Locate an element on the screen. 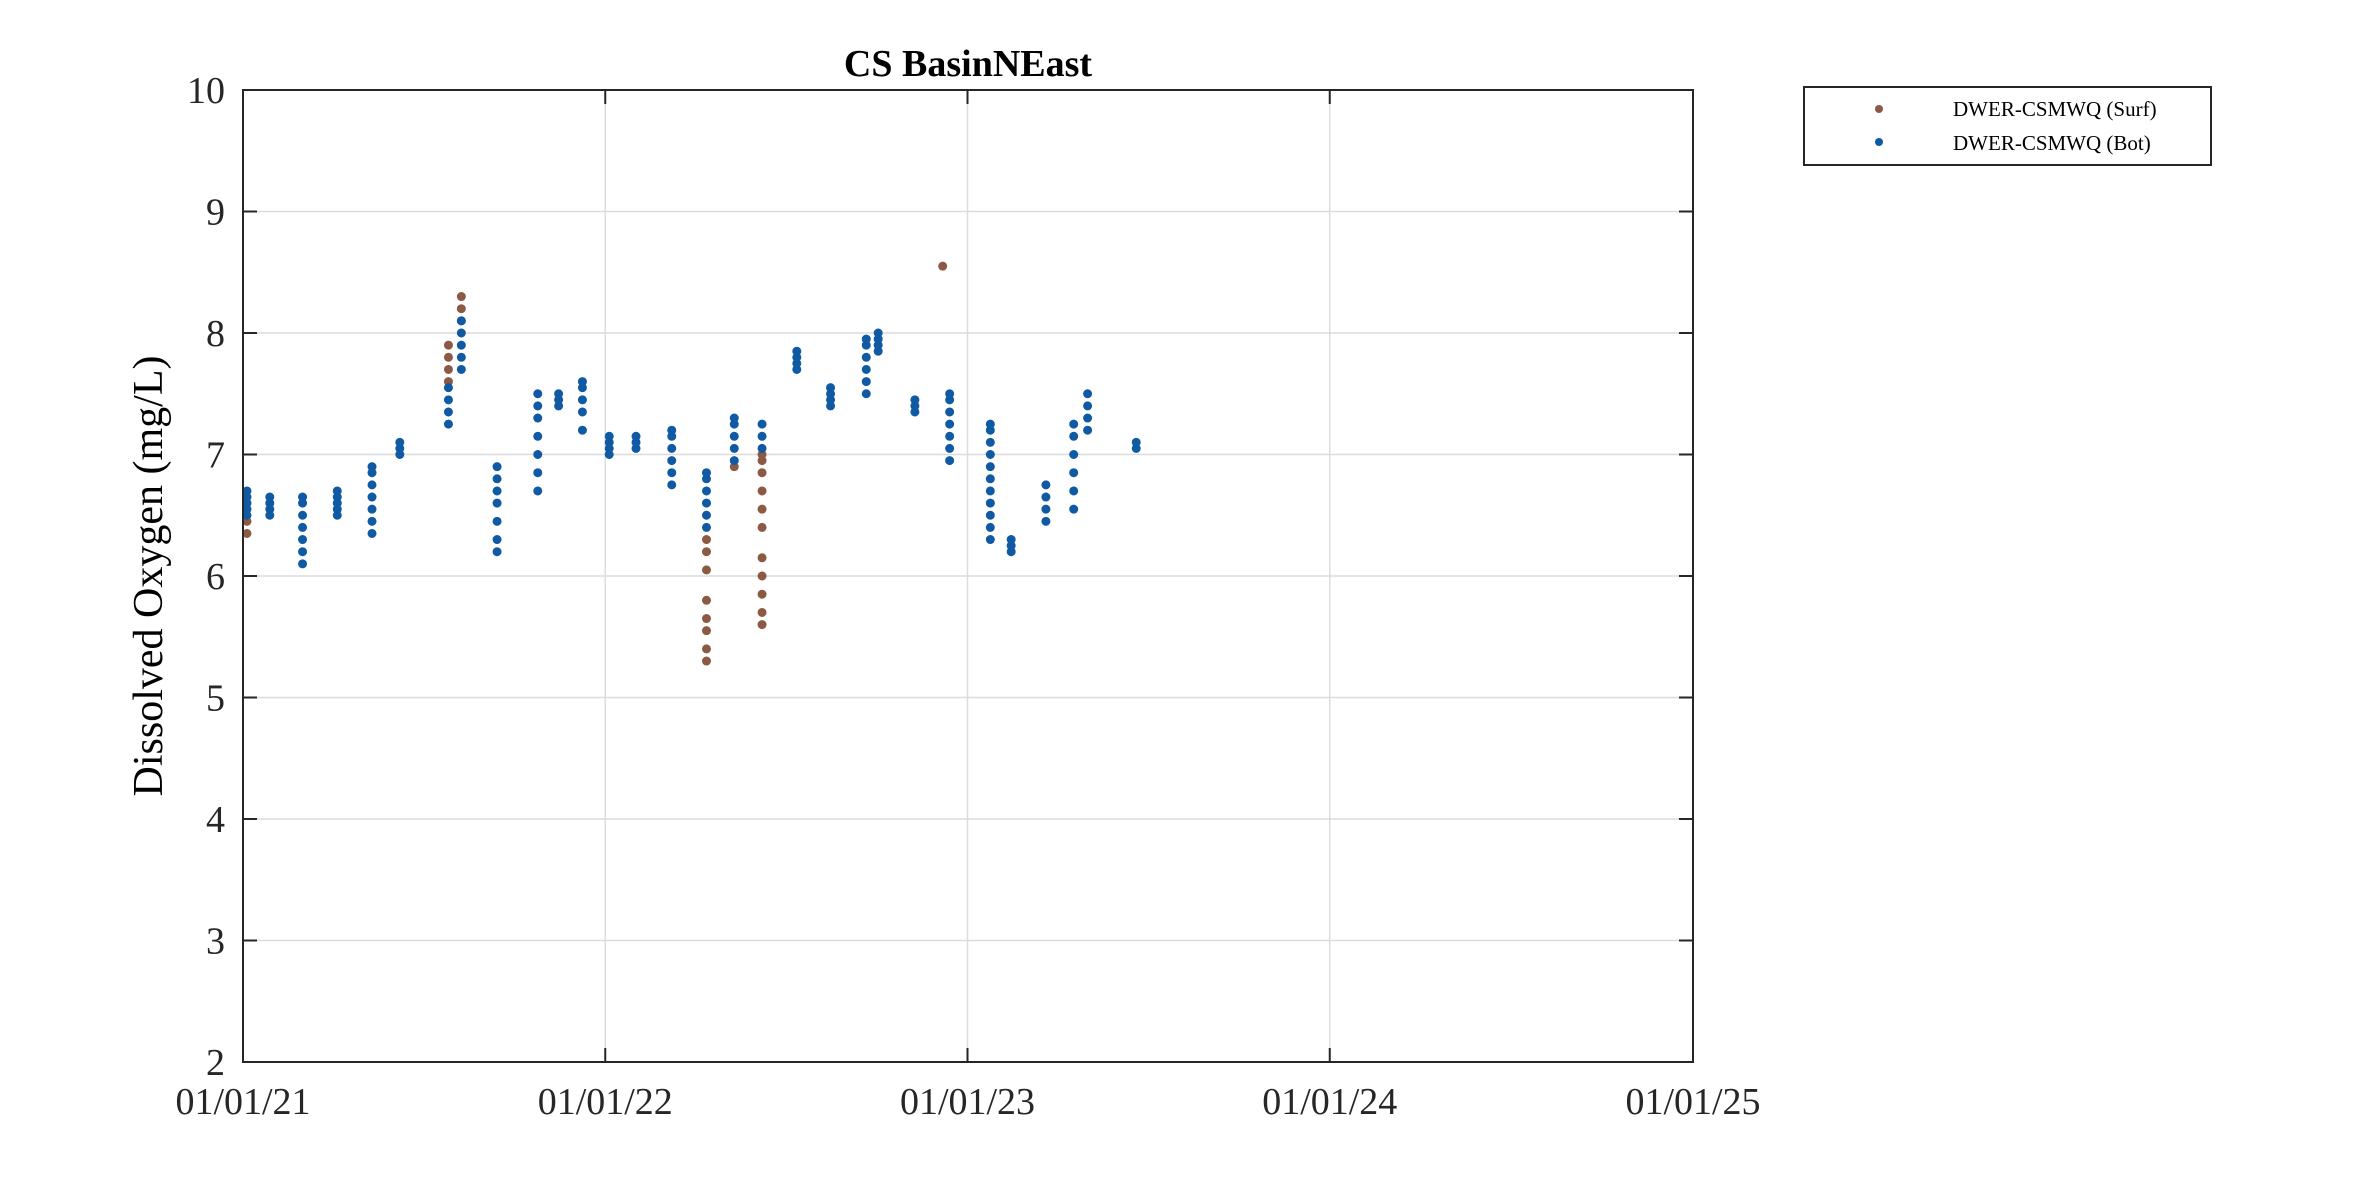 The image size is (2362, 1186). y-tick-label: 5 is located at coordinates (215, 699).